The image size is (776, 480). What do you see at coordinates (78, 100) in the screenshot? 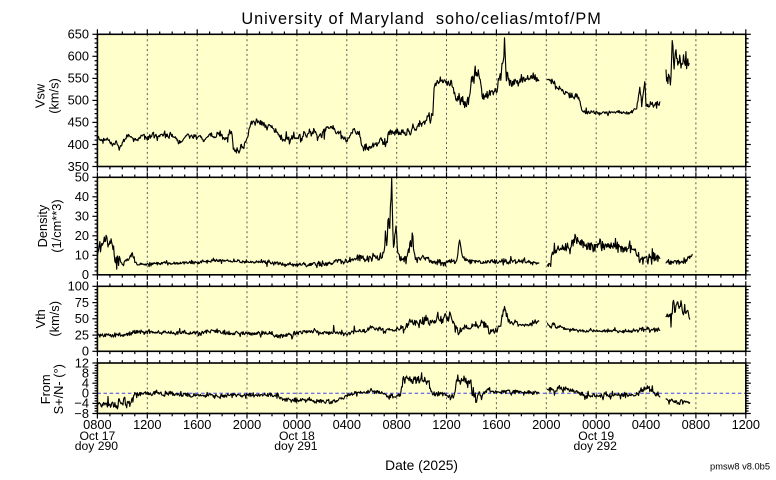
I see `svg-text: 500` at bounding box center [78, 100].